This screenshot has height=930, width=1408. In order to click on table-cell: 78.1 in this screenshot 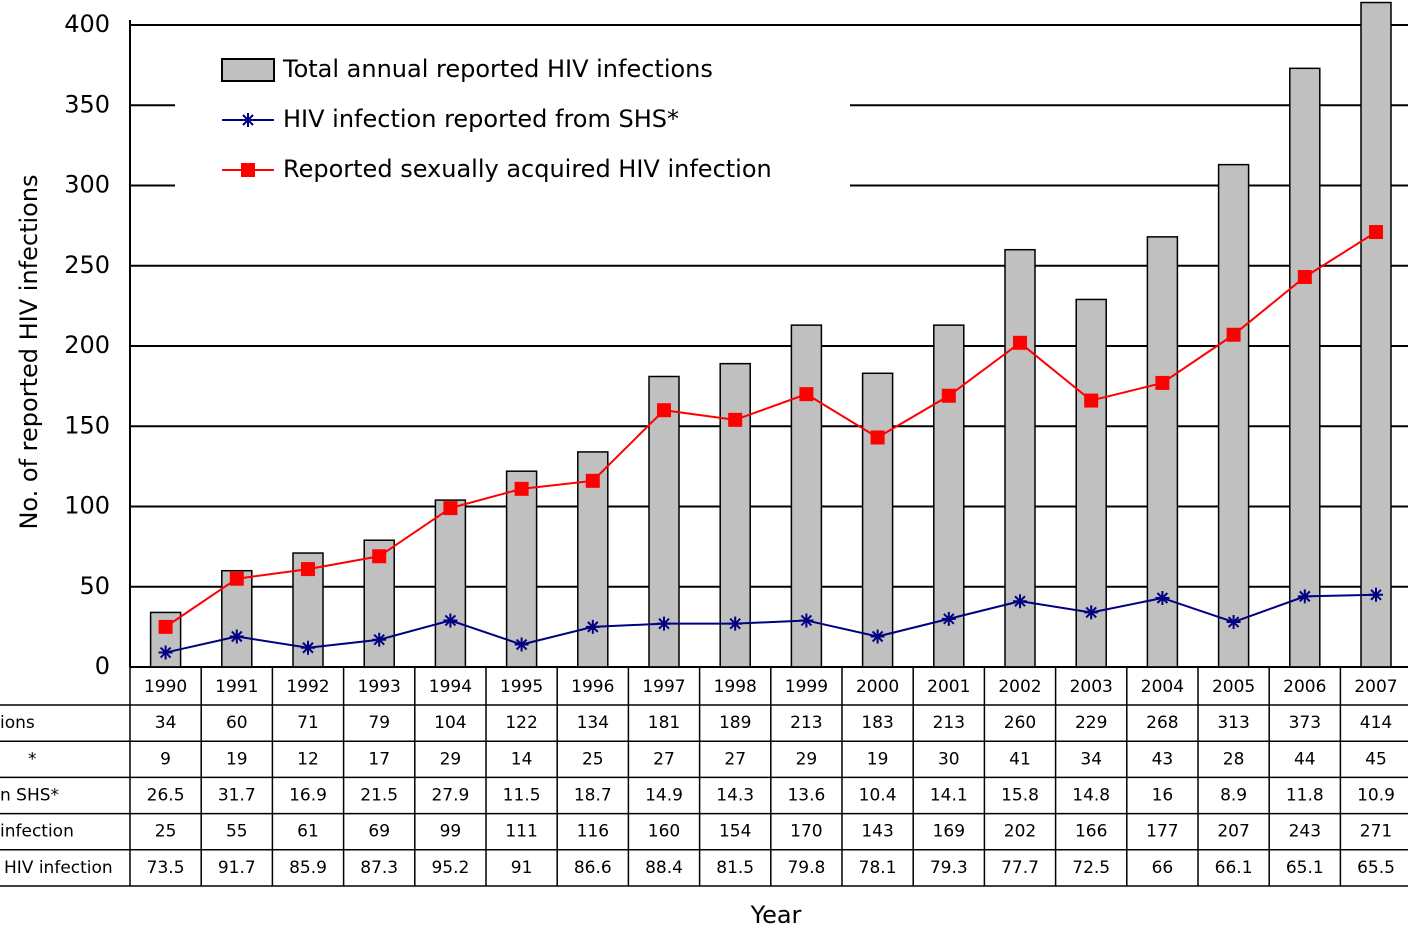, I will do `click(878, 868)`.